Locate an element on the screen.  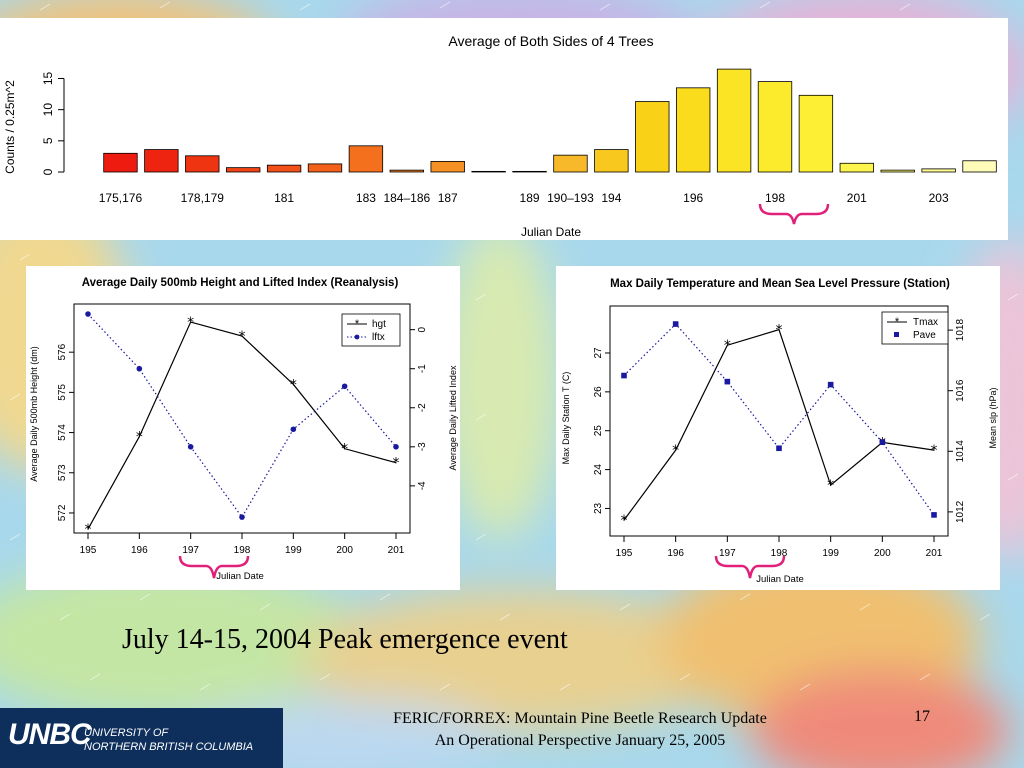
y2-tick-label: -1 is located at coordinates (422, 368).